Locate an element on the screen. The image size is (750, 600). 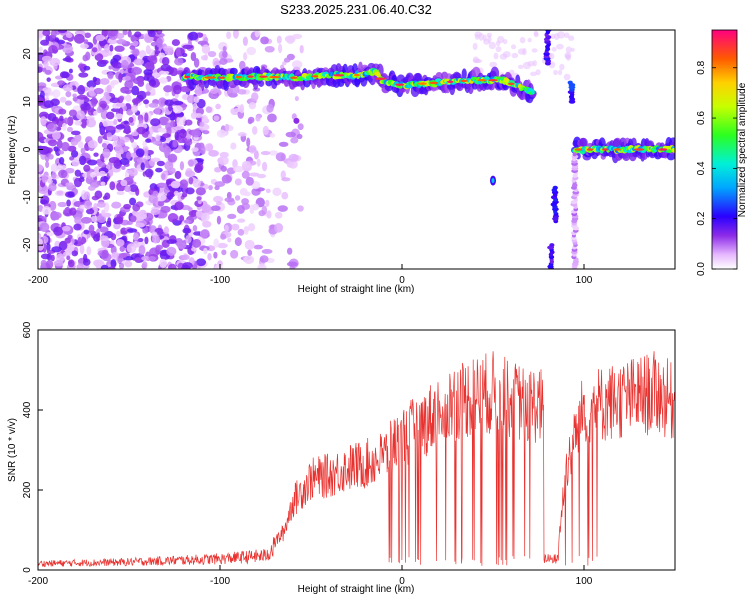
colorbar-tick-label: 0.0 is located at coordinates (701, 269).